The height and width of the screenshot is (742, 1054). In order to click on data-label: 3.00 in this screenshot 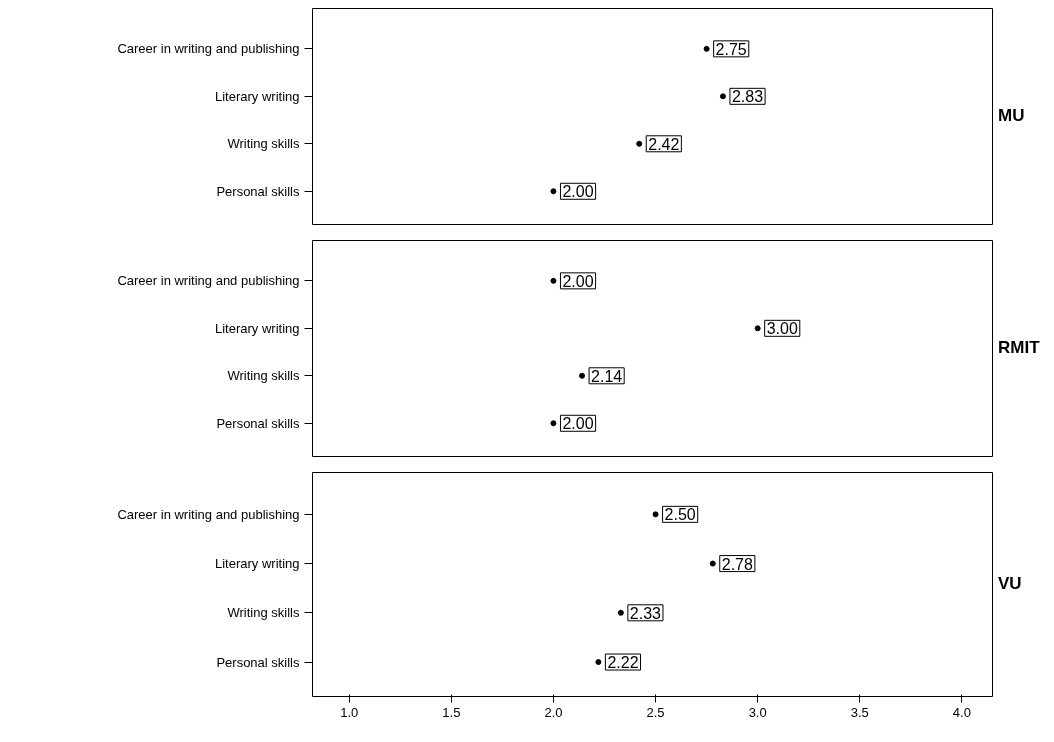, I will do `click(782, 329)`.